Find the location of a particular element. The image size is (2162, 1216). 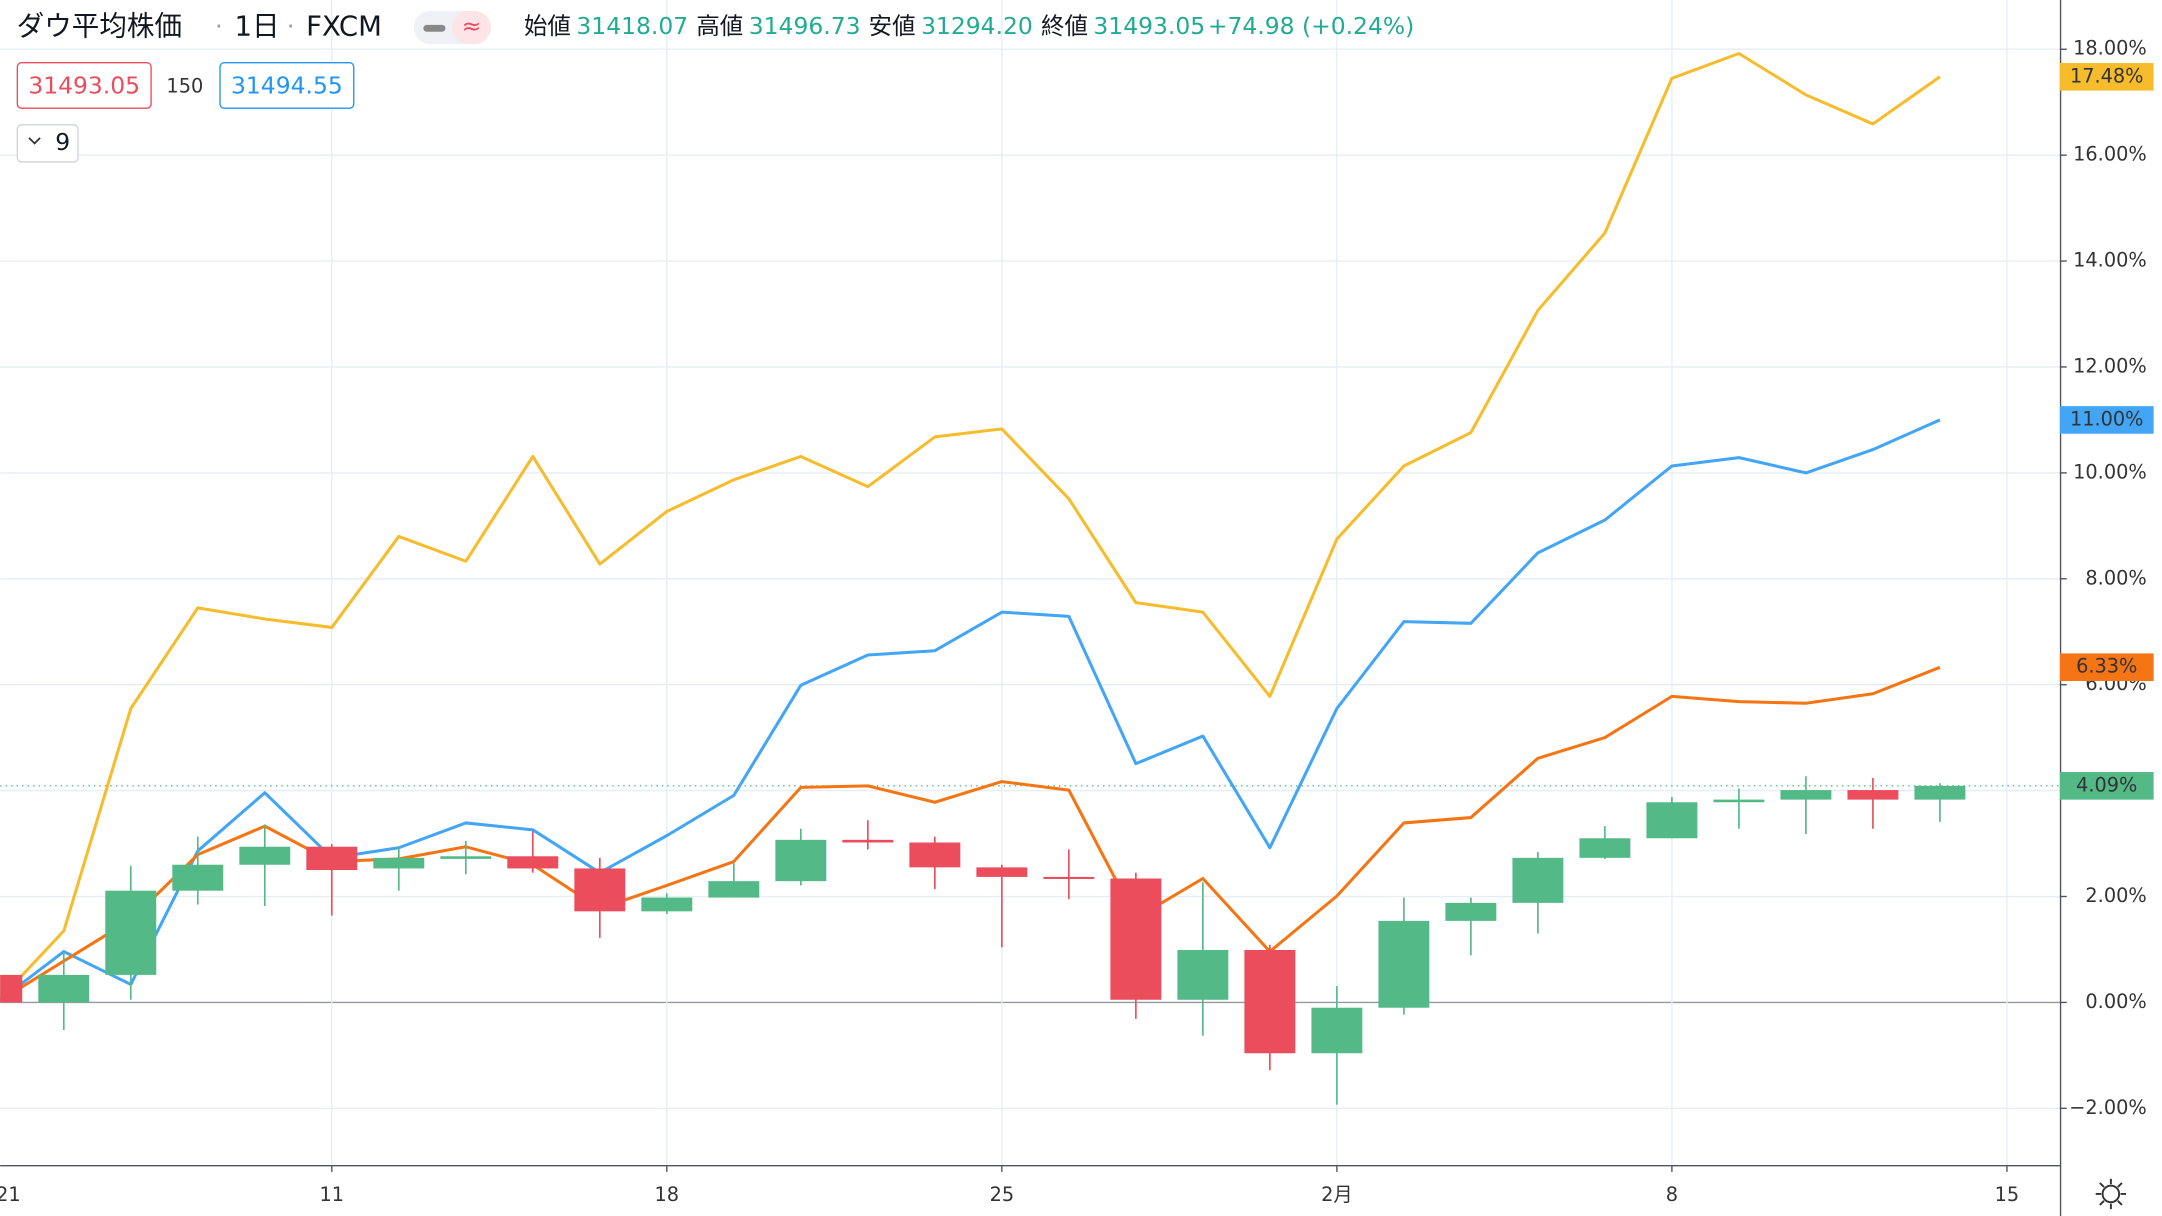

x-tick-label: 2月 is located at coordinates (1337, 1194).